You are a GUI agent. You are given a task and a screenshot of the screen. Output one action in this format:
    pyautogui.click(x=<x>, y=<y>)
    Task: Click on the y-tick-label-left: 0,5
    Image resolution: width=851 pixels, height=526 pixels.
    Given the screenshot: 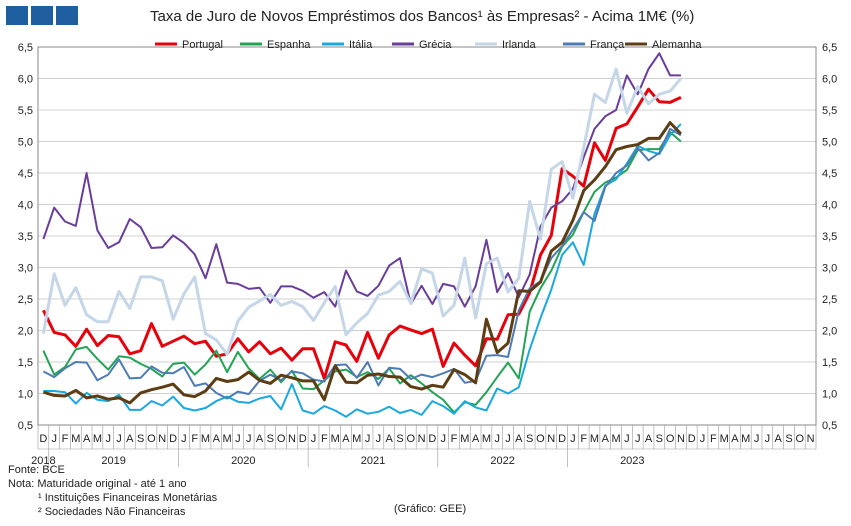 What is the action you would take?
    pyautogui.click(x=25, y=426)
    